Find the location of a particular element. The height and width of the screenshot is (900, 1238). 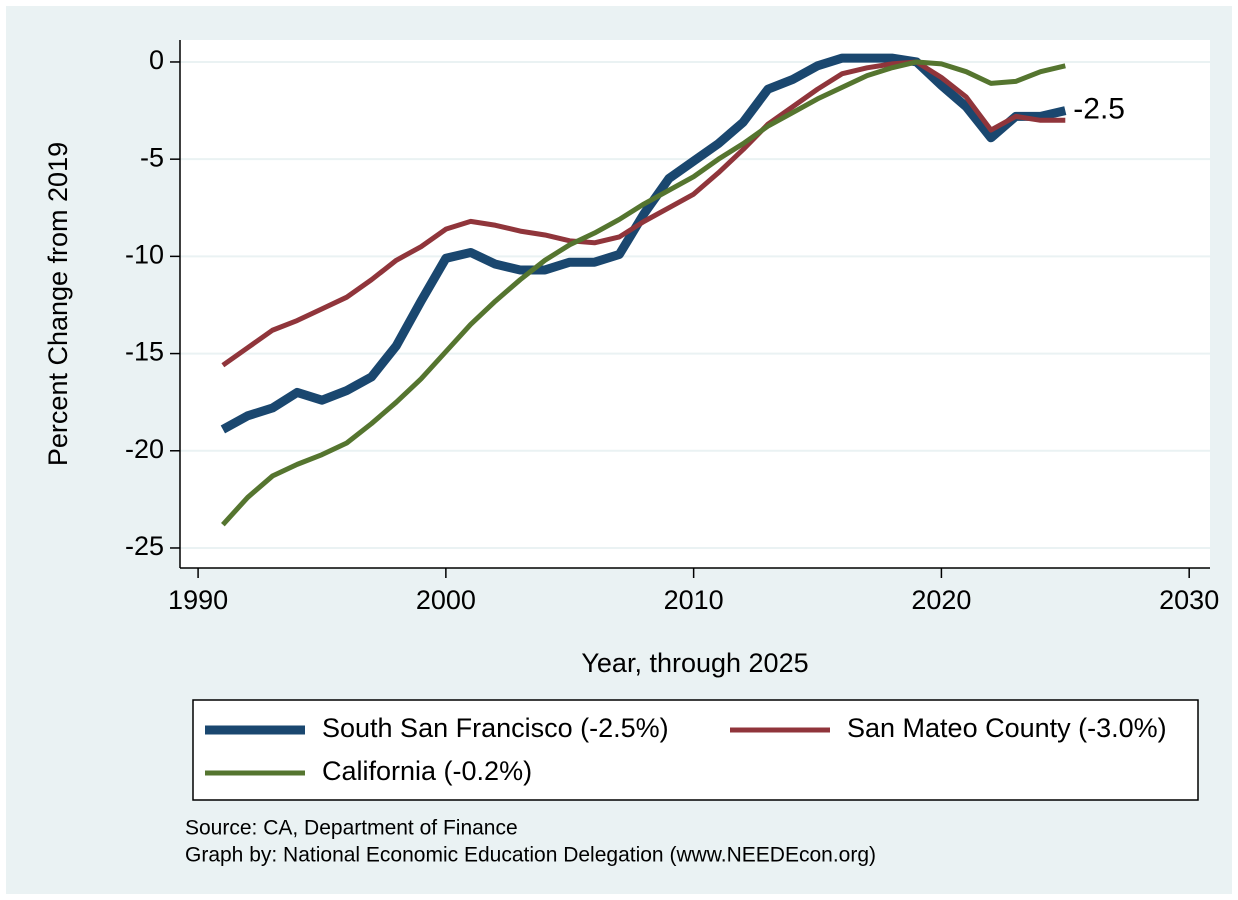

y-tick-label: -5 is located at coordinates (152, 157).